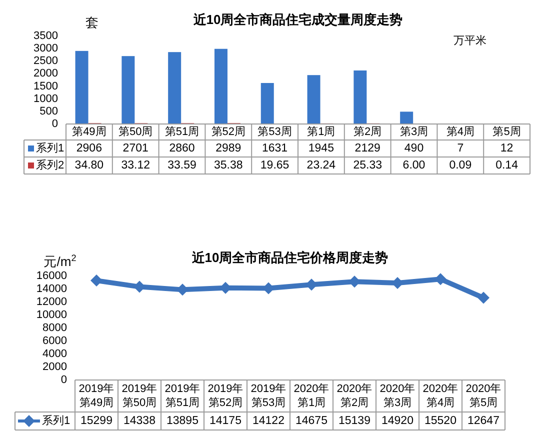 This screenshot has width=544, height=441. I want to click on data-label: 7, so click(460, 148).